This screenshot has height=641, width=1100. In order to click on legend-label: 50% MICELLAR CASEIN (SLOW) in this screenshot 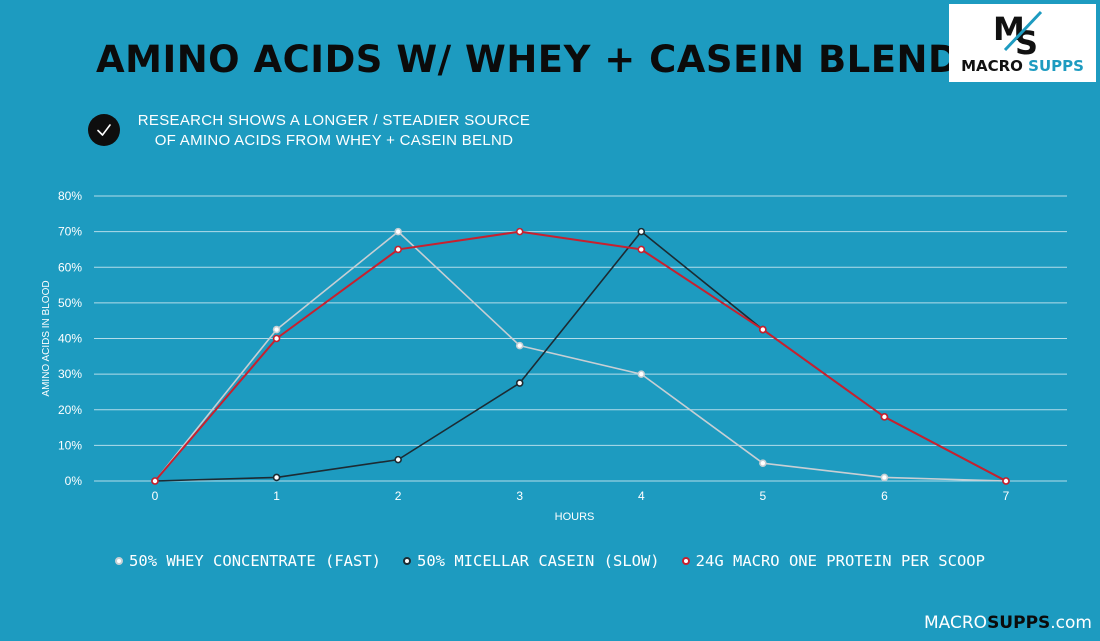, I will do `click(538, 561)`.